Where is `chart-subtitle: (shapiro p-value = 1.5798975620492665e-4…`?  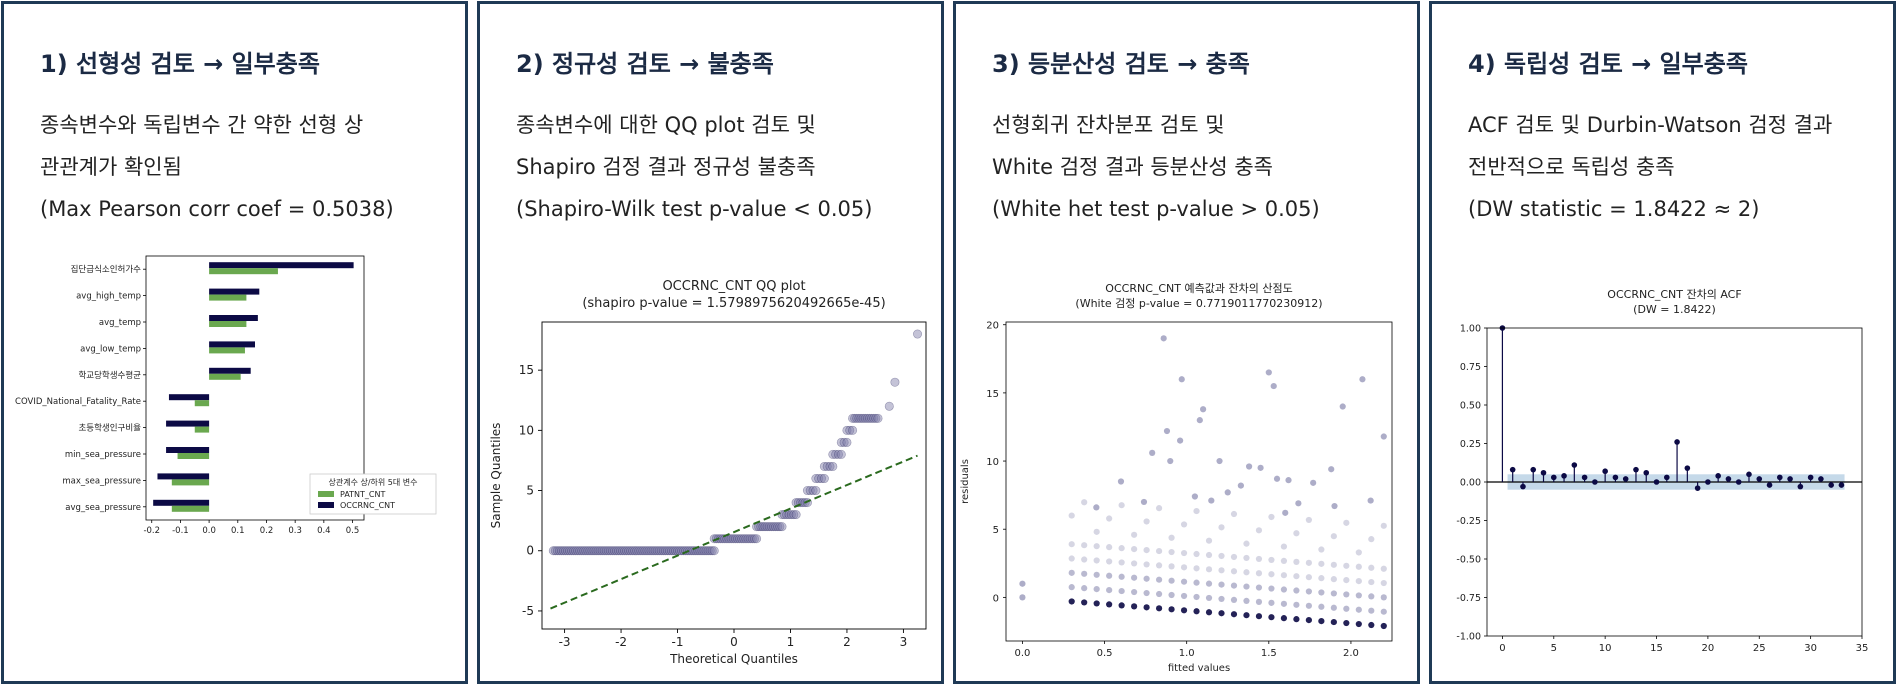 chart-subtitle: (shapiro p-value = 1.5798975620492665e-4… is located at coordinates (733, 303).